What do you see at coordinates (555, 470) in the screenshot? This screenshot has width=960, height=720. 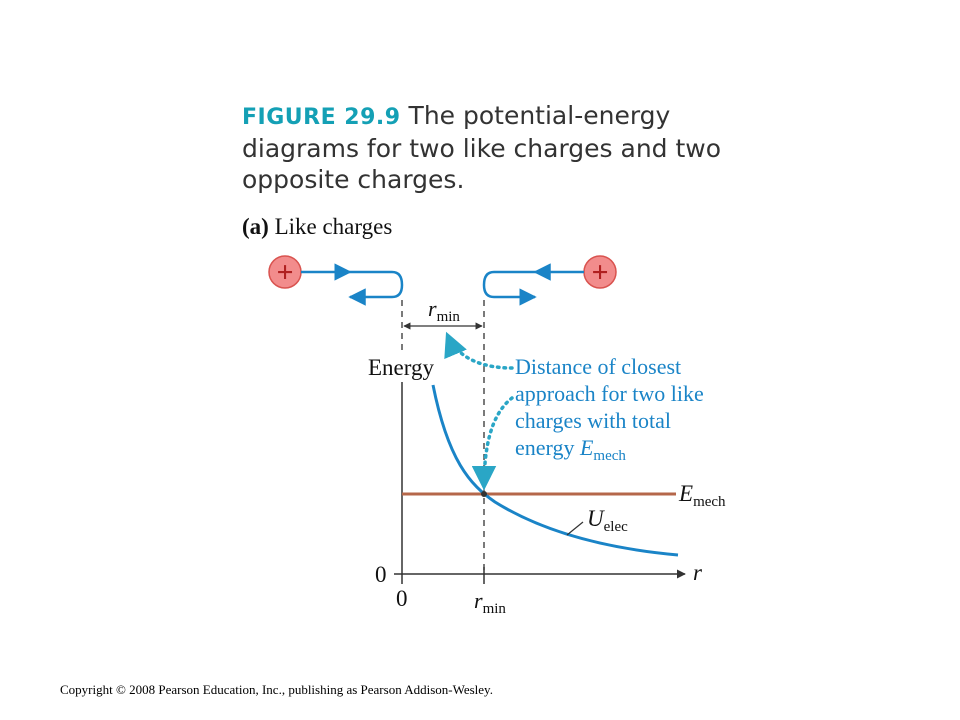 I see `uelec-curve` at bounding box center [555, 470].